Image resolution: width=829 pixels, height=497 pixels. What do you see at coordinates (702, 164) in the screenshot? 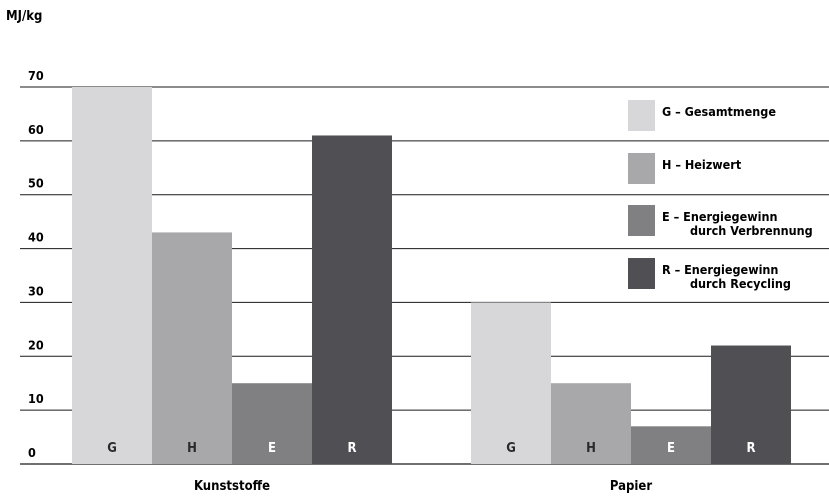
I see `legend-label: H – Heizwert` at bounding box center [702, 164].